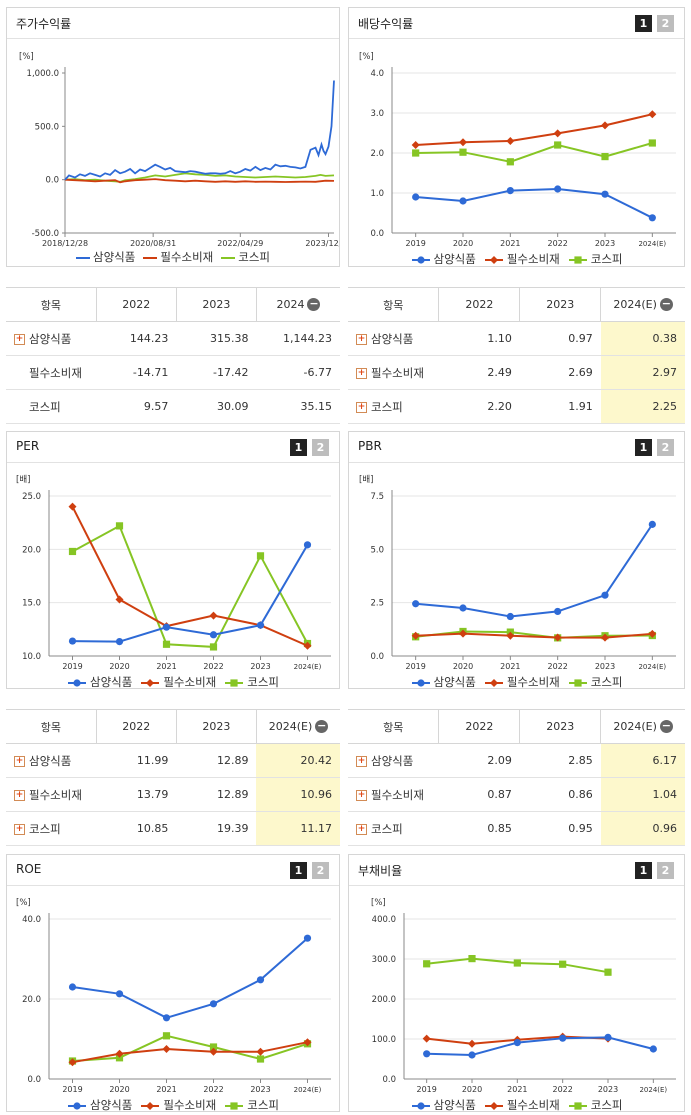 This screenshot has height=1115, width=691. I want to click on x-tick-label: 2020/08/31, so click(153, 243).